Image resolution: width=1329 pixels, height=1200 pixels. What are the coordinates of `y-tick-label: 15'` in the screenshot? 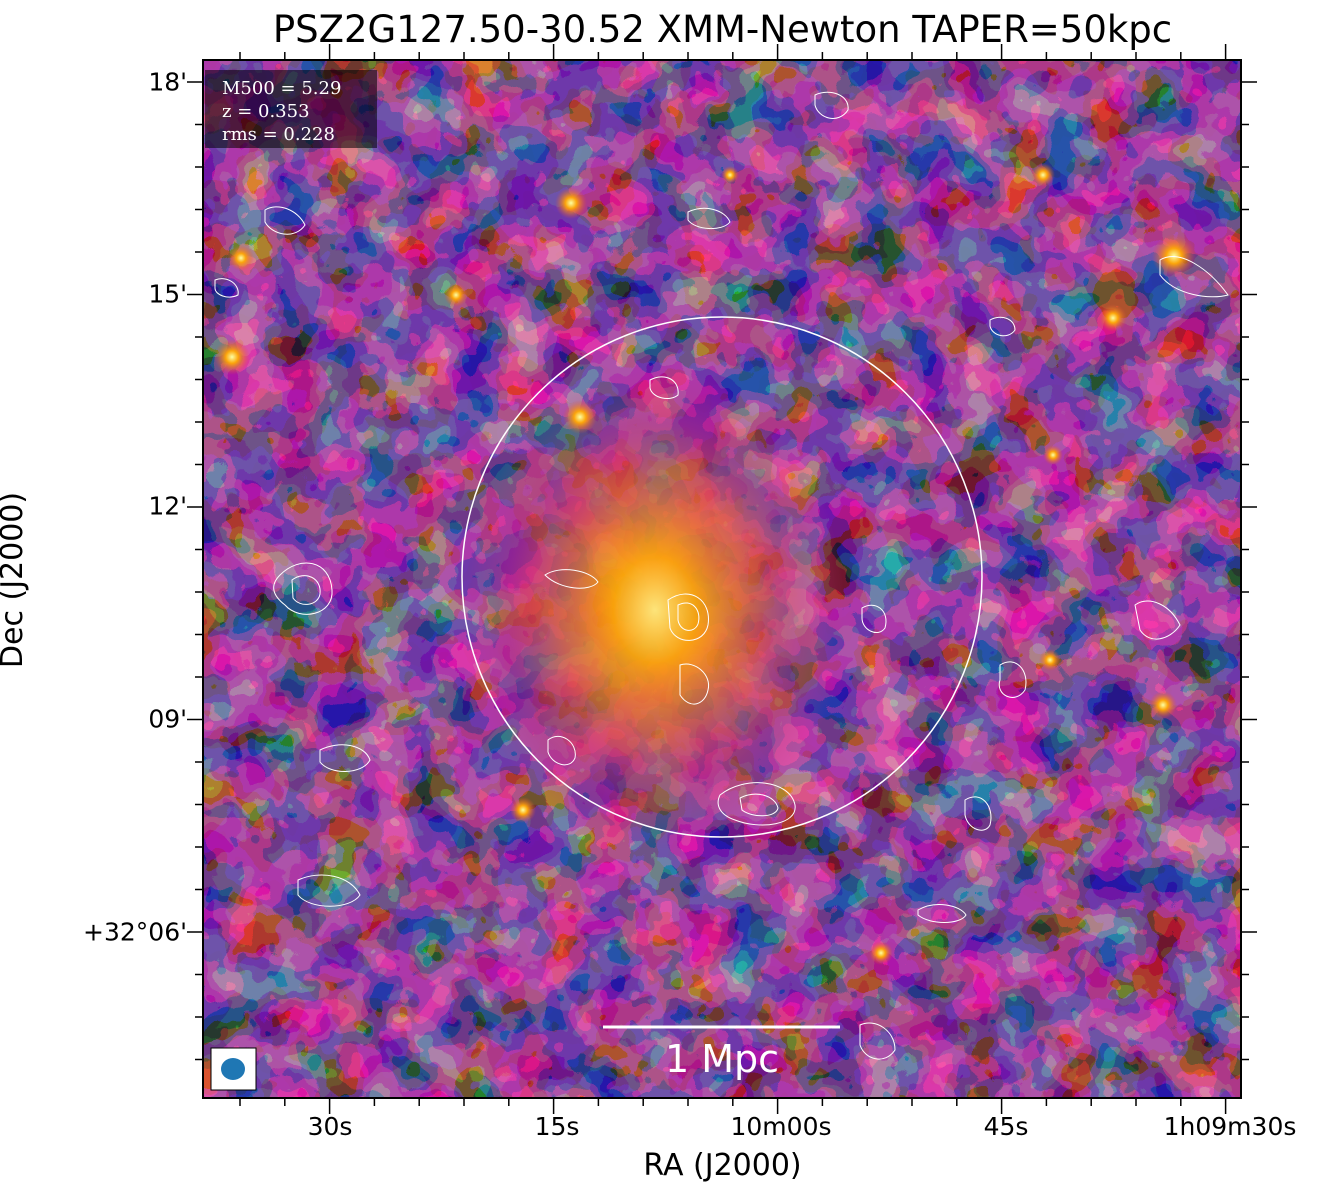 It's located at (167, 294).